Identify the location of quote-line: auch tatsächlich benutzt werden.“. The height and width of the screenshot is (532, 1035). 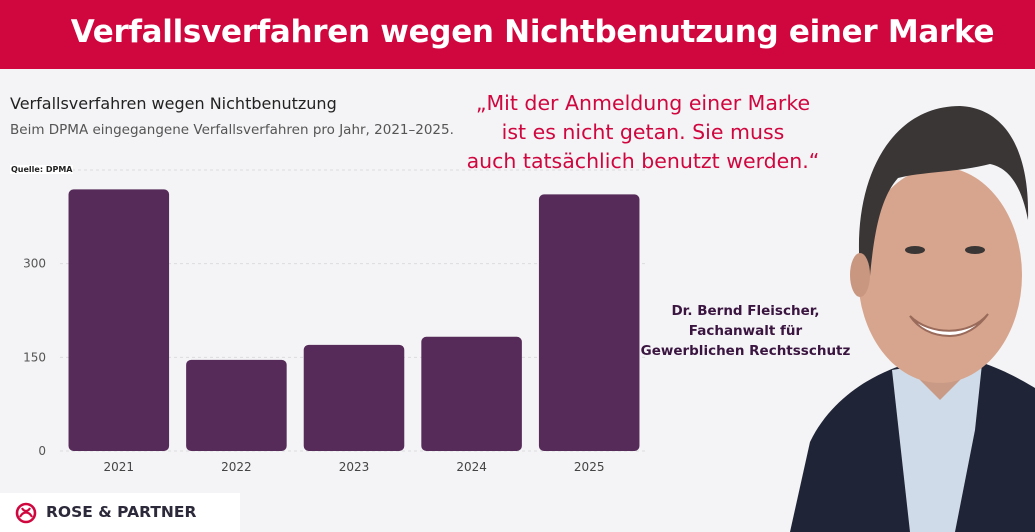
(643, 161).